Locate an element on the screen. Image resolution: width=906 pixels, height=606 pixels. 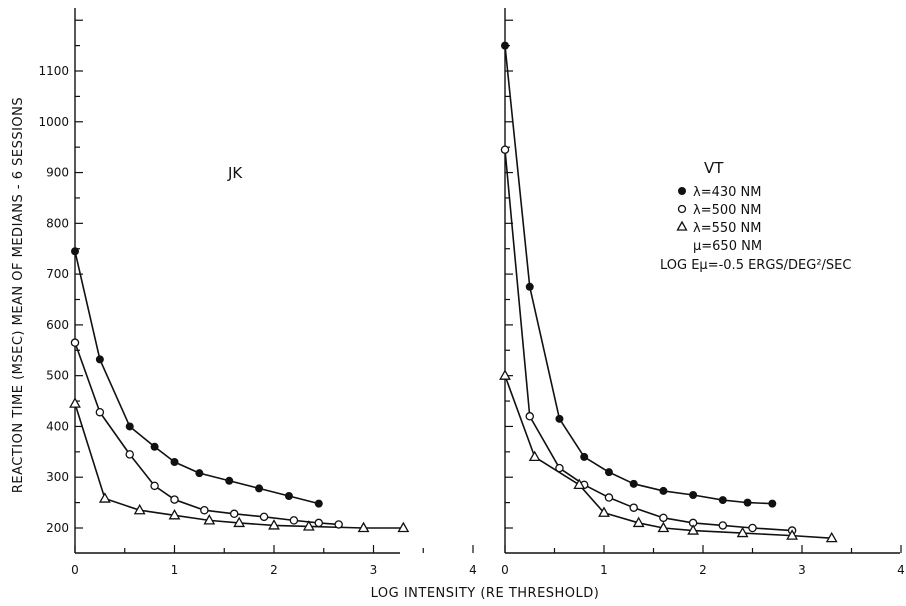
legend-marker-open-triangle is located at coordinates (682, 225).